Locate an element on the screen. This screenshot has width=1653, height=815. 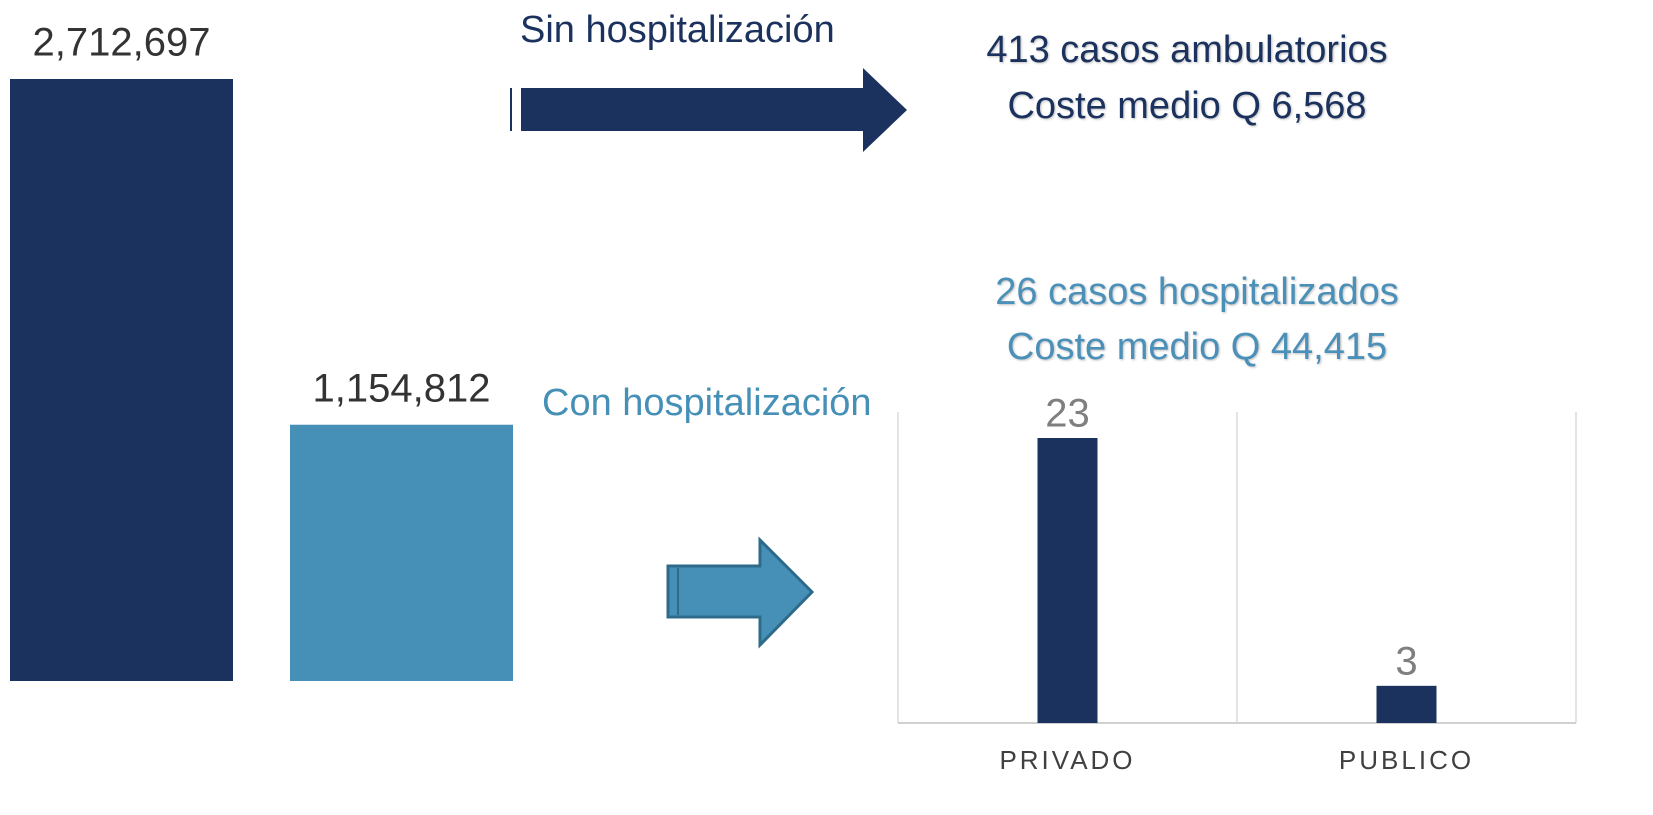
value-label: 1,154,812 is located at coordinates (402, 388).